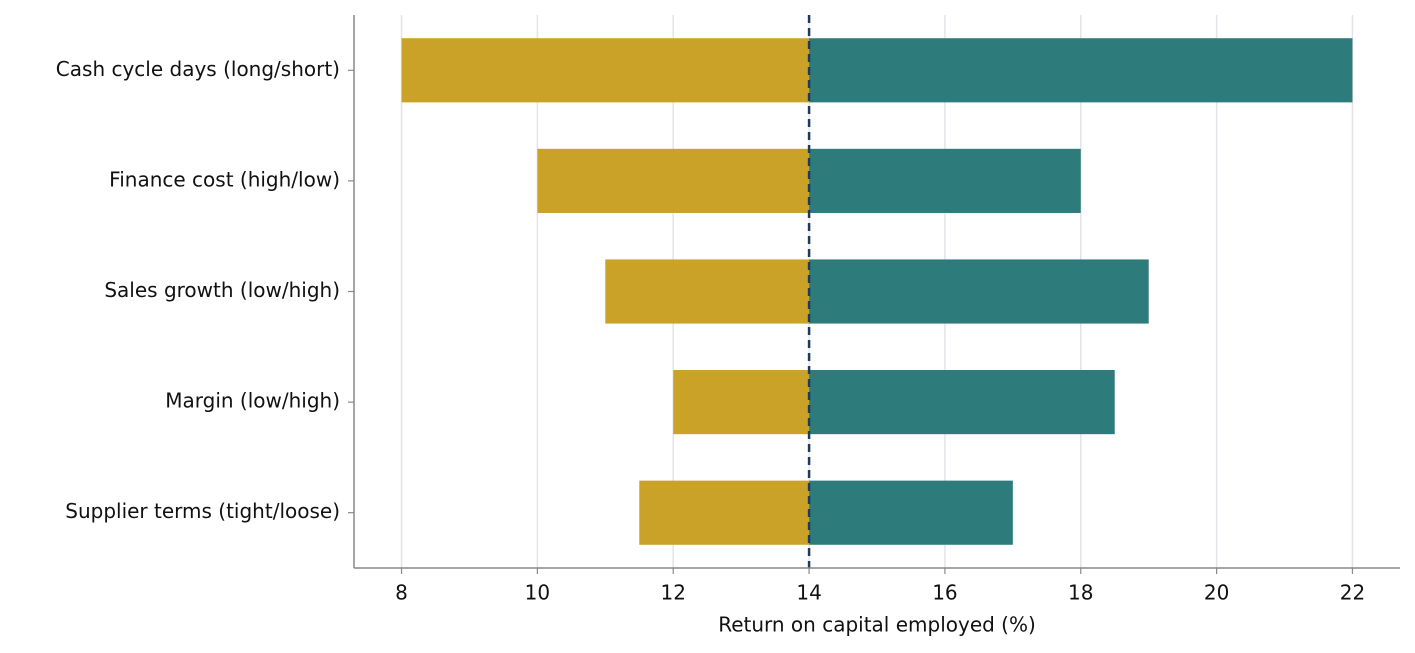  I want to click on x-axis-label: Return on capital employed (%), so click(877, 625).